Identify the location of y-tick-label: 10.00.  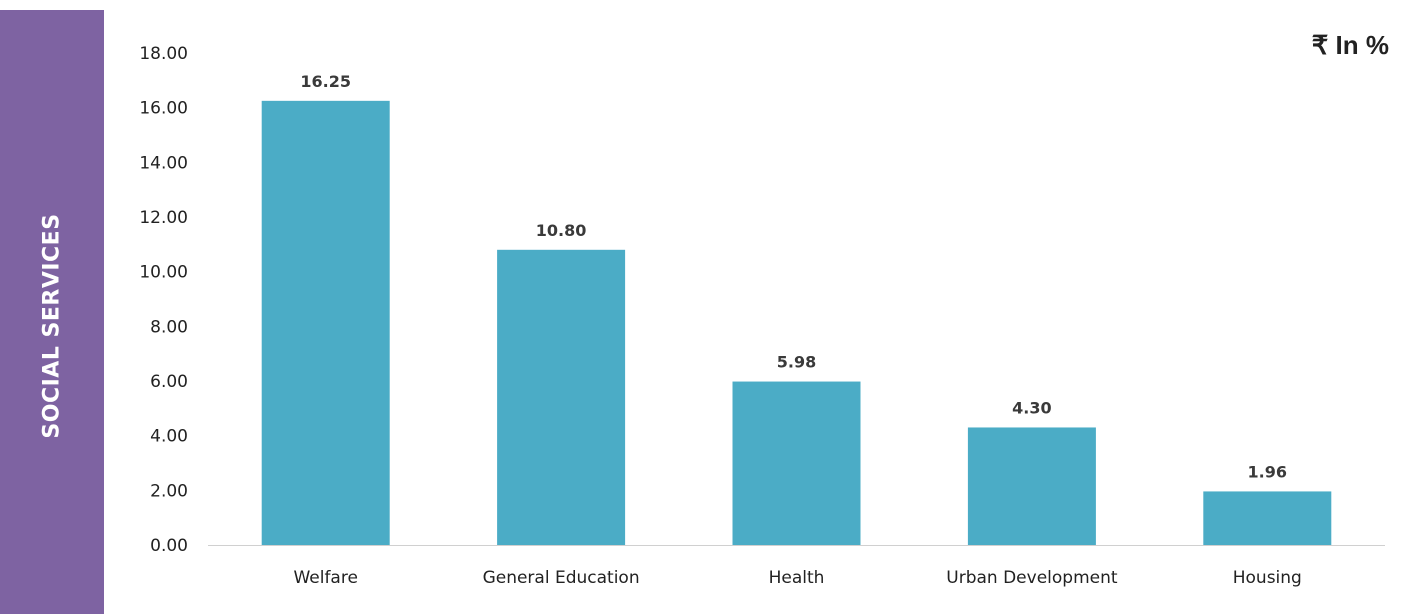
(163, 273).